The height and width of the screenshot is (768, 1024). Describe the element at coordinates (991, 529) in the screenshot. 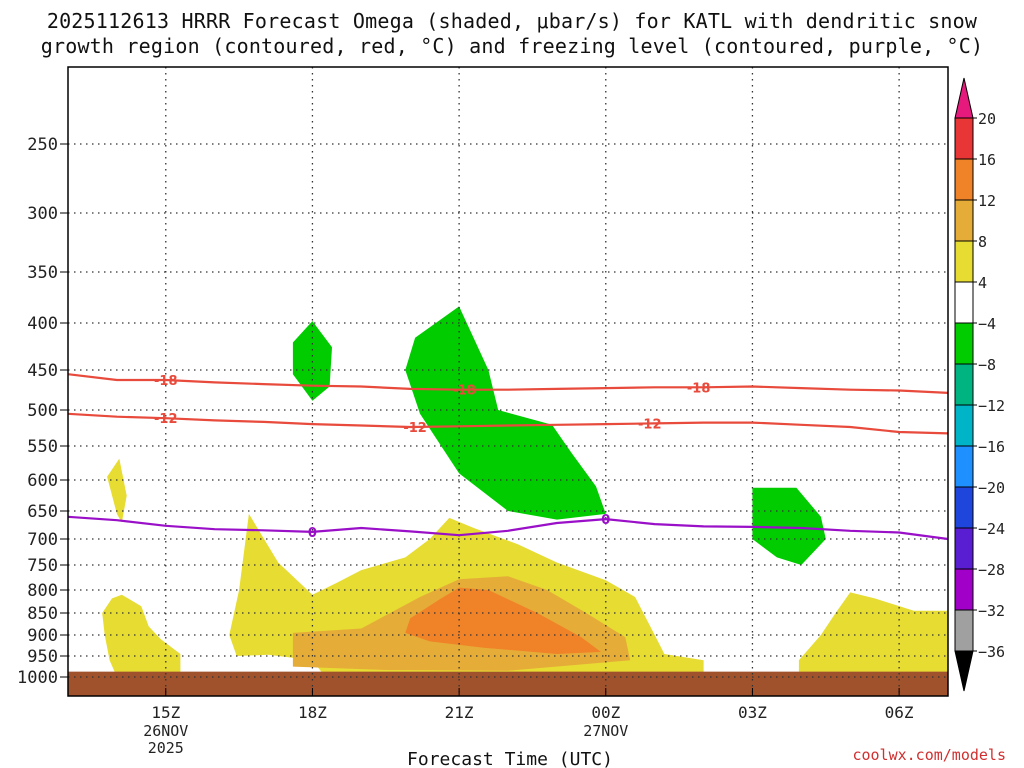

I see `colorbar-label-10: −24` at that location.